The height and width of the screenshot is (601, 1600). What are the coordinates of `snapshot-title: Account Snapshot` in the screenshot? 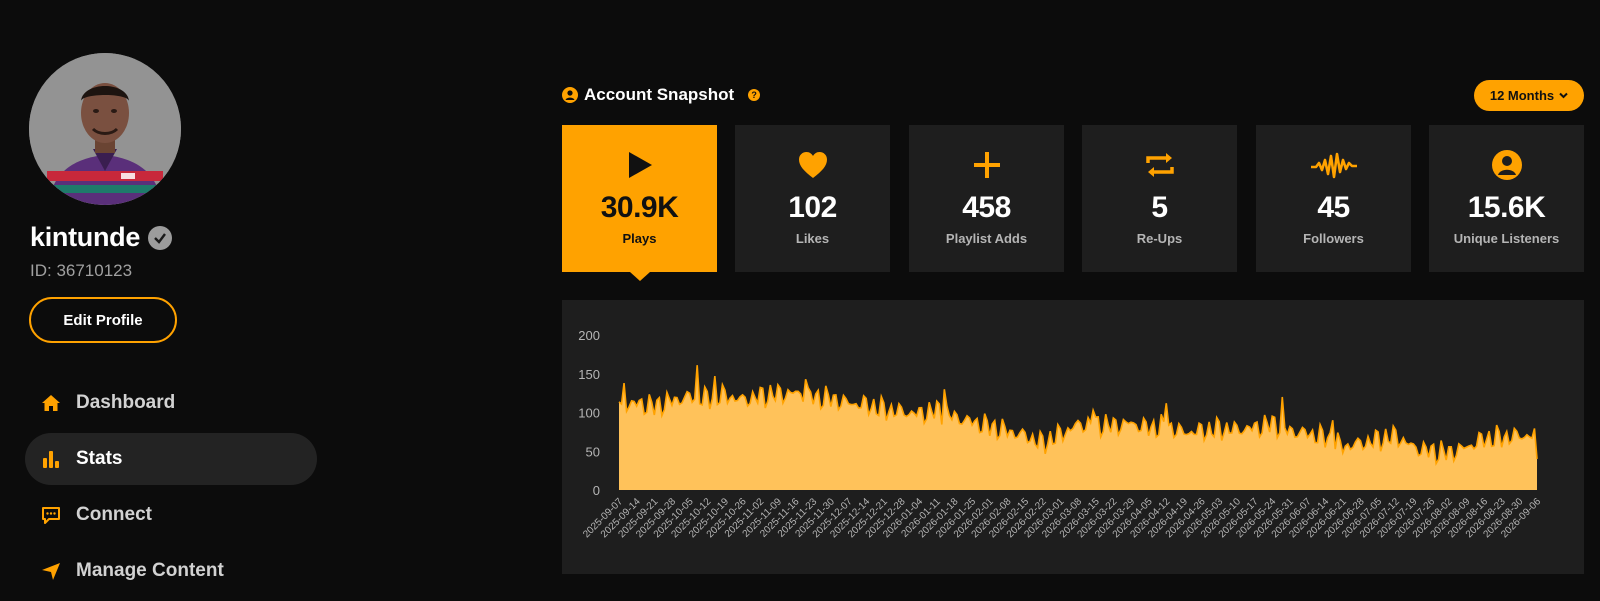 It's located at (659, 94).